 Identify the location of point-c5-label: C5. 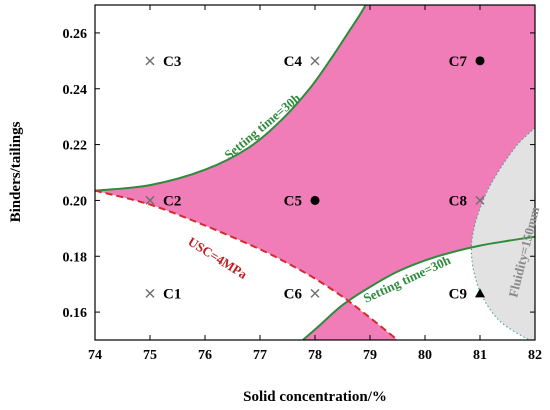
(293, 201).